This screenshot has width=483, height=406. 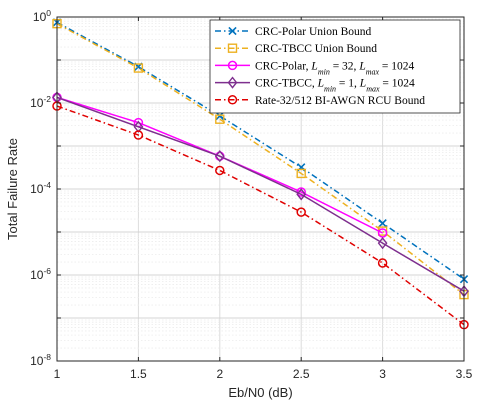 What do you see at coordinates (464, 374) in the screenshot?
I see `x-tick-label: 3.5` at bounding box center [464, 374].